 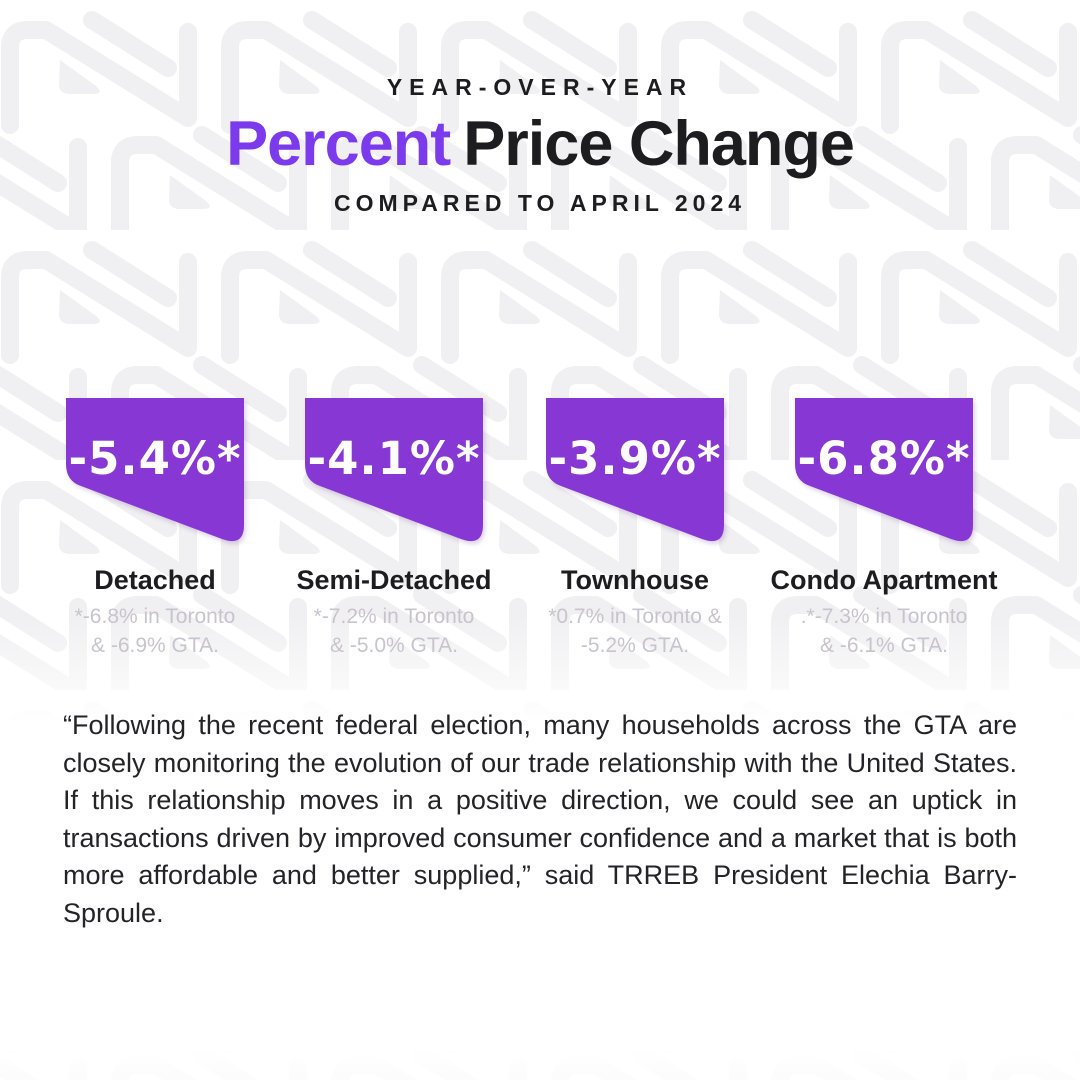 I want to click on flag-shape-wrap: -3.9%*, so click(x=635, y=474).